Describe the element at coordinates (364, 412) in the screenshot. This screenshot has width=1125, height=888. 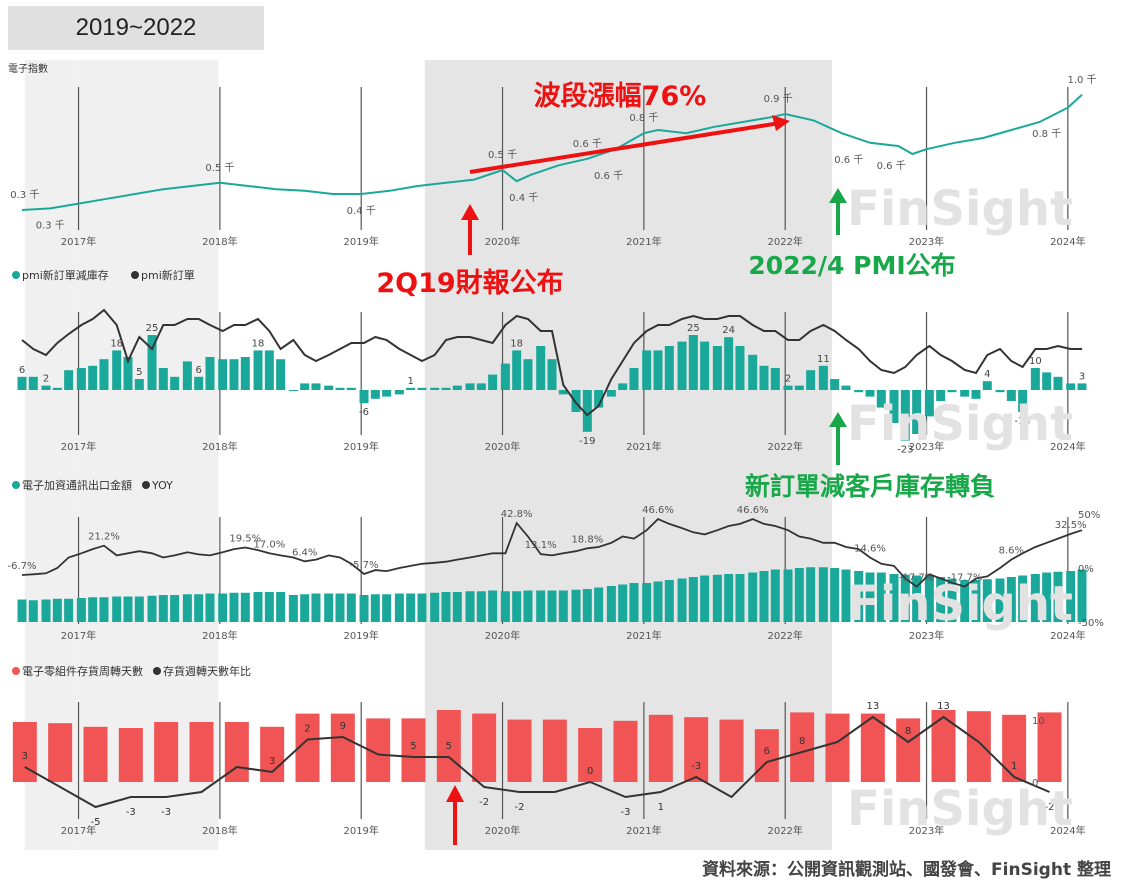
I see `pmi-value-label: -6` at that location.